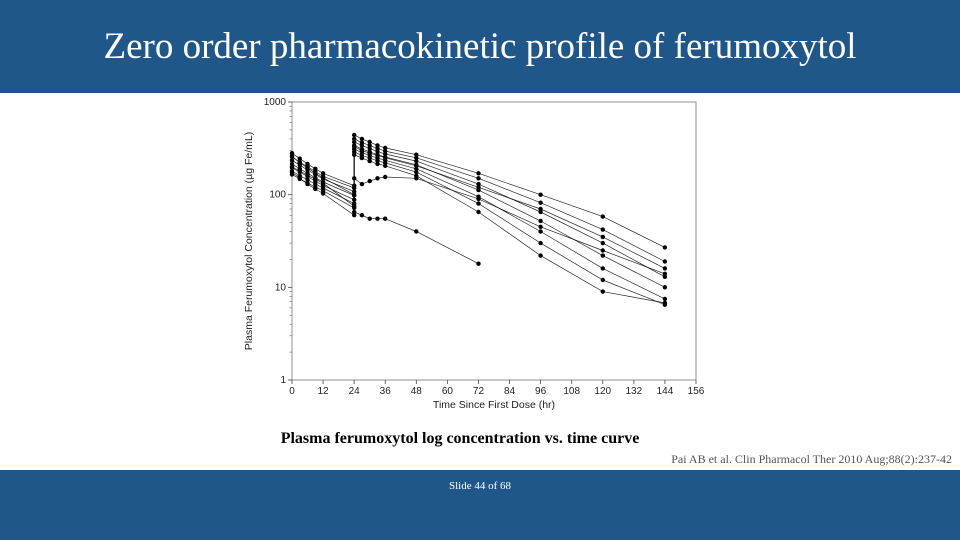 The image size is (960, 540). What do you see at coordinates (602, 391) in the screenshot?
I see `x-tick-label: 120` at bounding box center [602, 391].